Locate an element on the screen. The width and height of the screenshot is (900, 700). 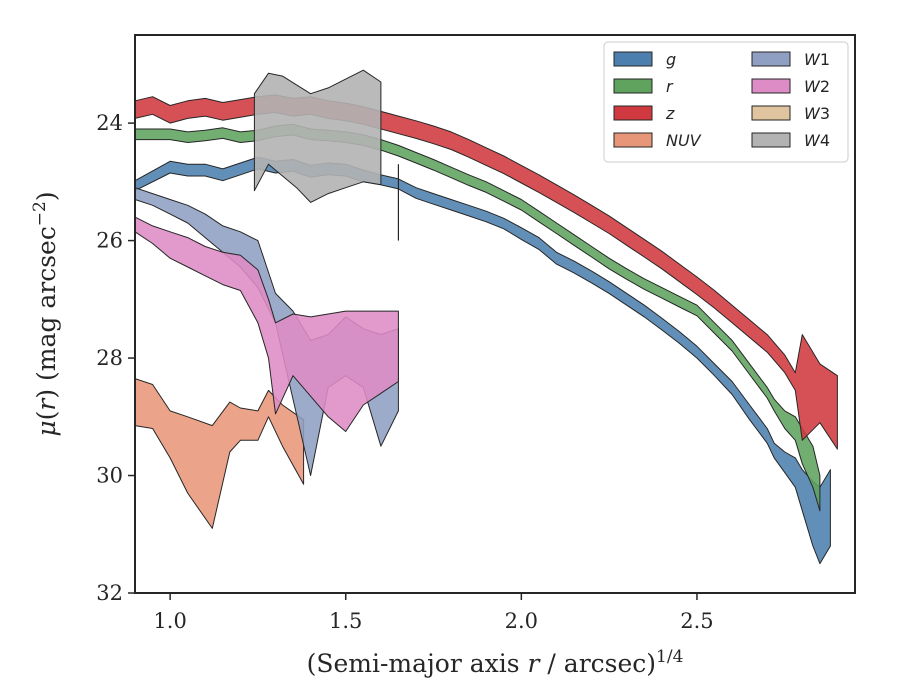
legend-box is located at coordinates (726, 102).